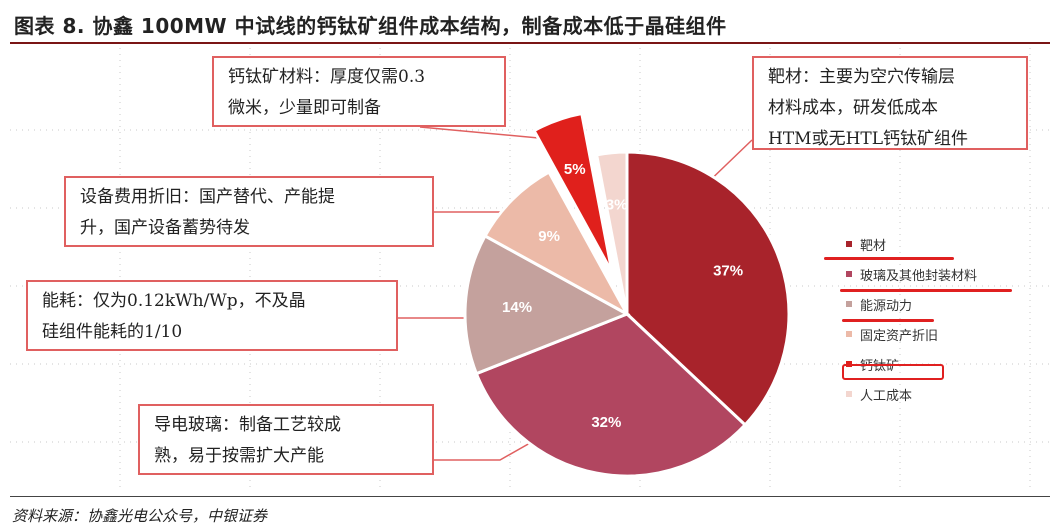 This screenshot has height=529, width=1055. Describe the element at coordinates (304, 108) in the screenshot. I see `callout-line: 微米，少量即可制备` at that location.